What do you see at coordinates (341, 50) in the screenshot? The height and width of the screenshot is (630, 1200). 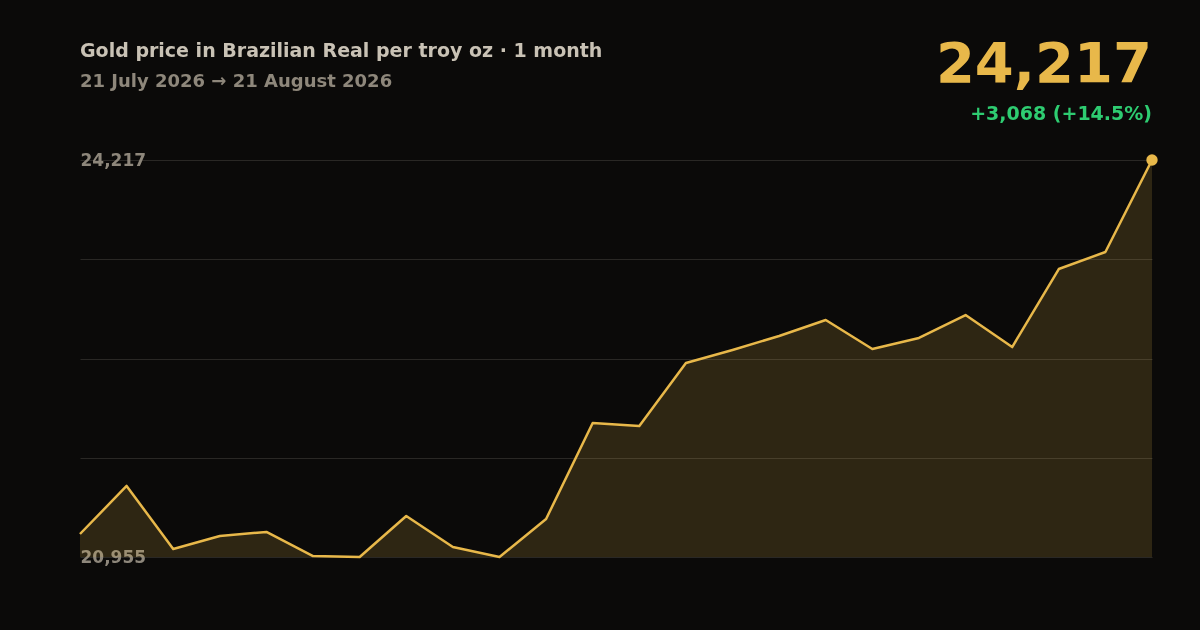 I see `chart-title: Gold price in Brazilian Real per troy oz · 1 month` at bounding box center [341, 50].